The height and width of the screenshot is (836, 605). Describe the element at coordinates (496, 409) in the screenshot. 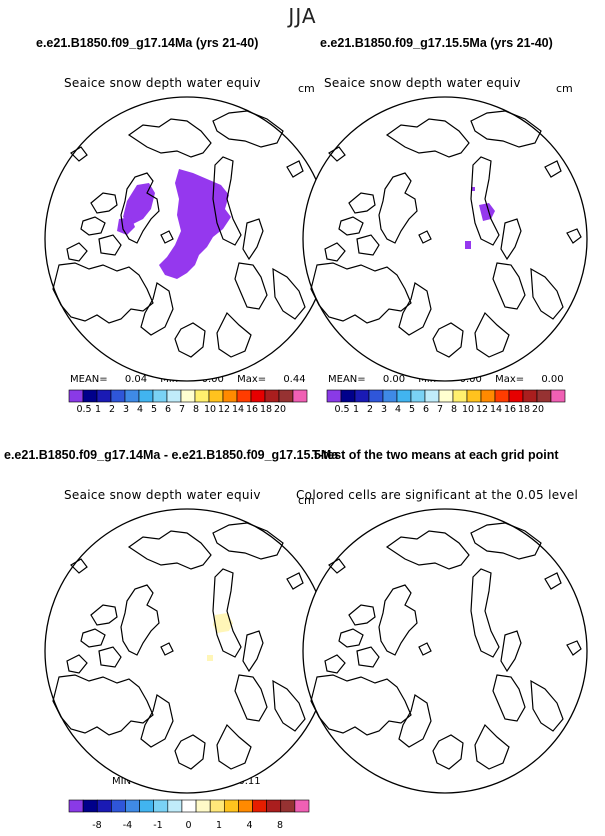

I see `colorbar-top-right-tick-label: 14` at that location.